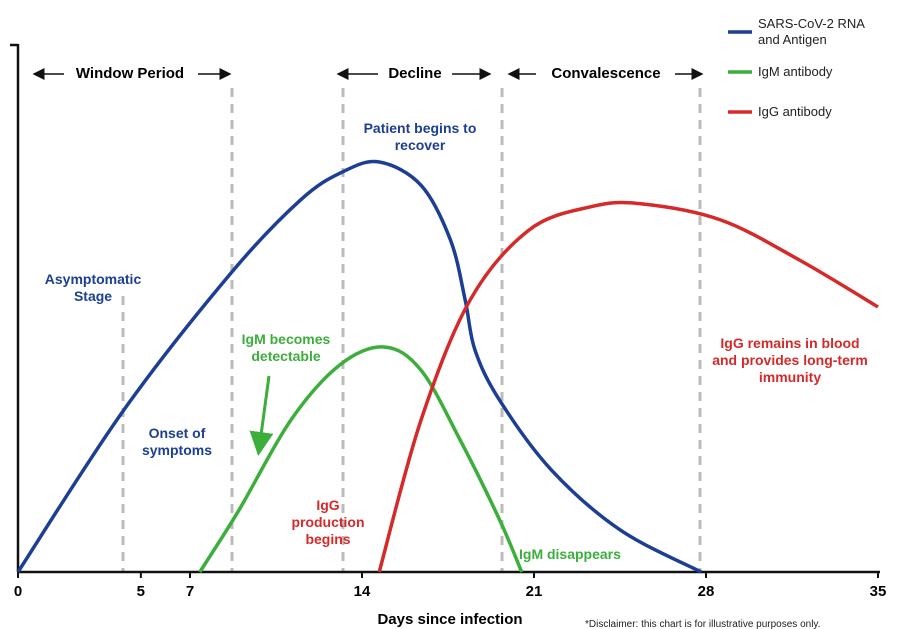 This screenshot has height=629, width=914. What do you see at coordinates (534, 591) in the screenshot?
I see `x-tick-label: 21` at bounding box center [534, 591].